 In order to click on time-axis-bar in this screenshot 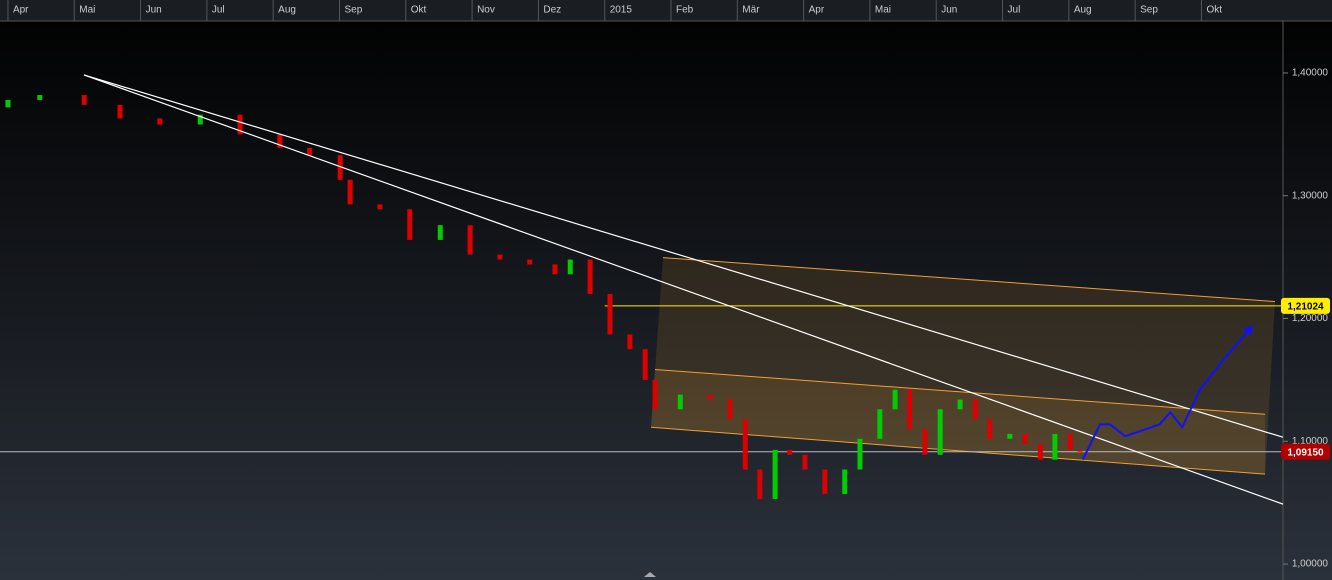, I will do `click(666, 10)`.